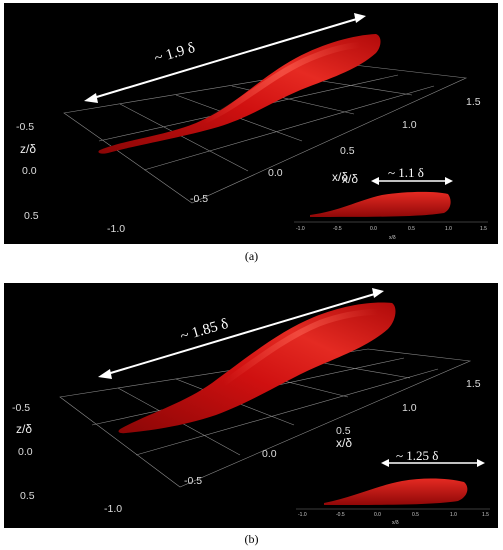 This screenshot has height=550, width=503. Describe the element at coordinates (251, 256) in the screenshot. I see `caption-a: (a)` at that location.